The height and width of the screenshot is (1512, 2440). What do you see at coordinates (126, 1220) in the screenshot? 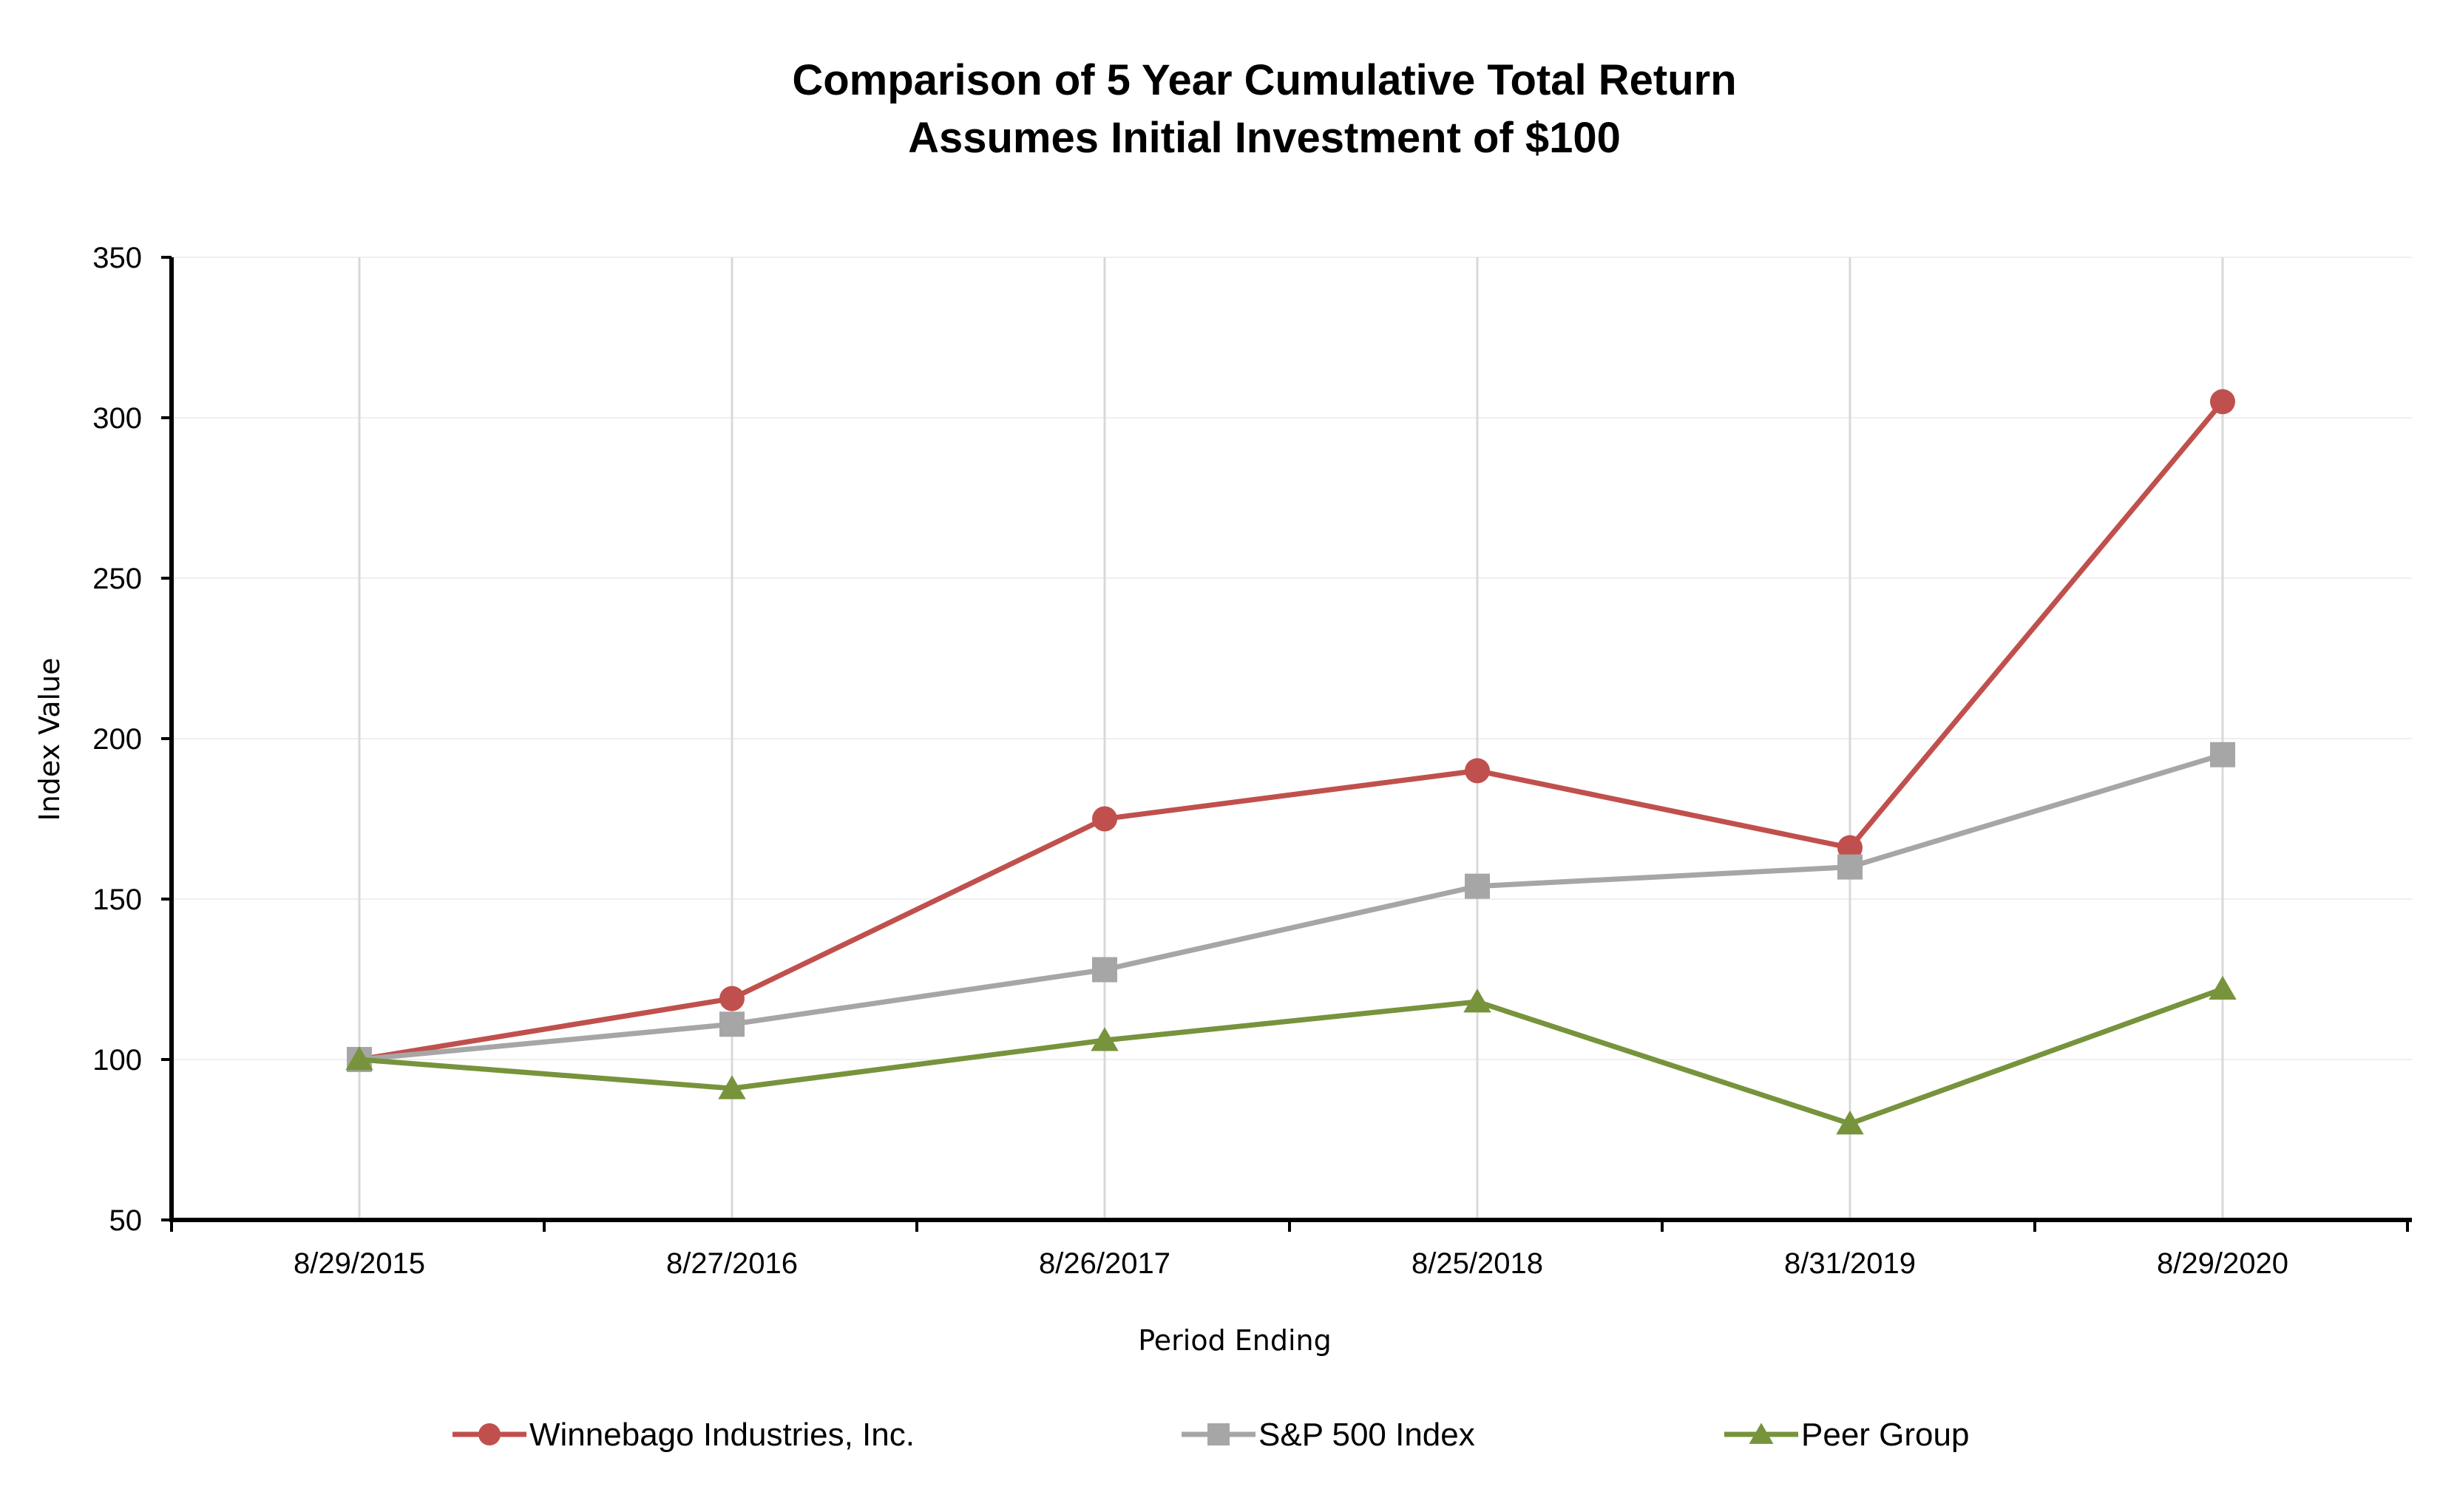
I see `y-tick-label: 50` at bounding box center [126, 1220].